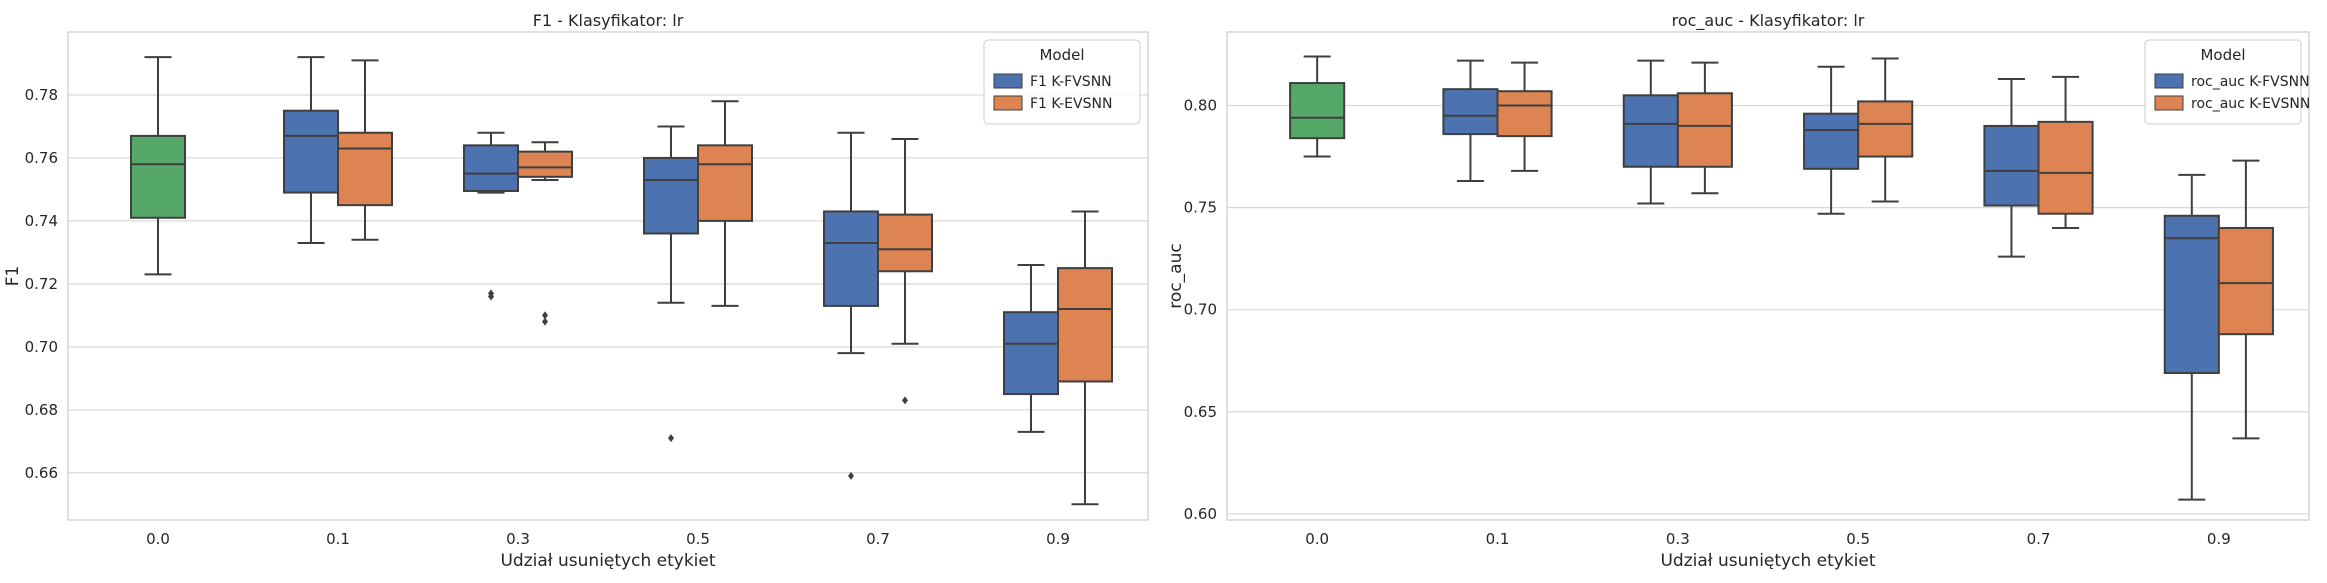 The image size is (2327, 583). What do you see at coordinates (1200, 208) in the screenshot?
I see `y-tick-label: 0.75` at bounding box center [1200, 208].